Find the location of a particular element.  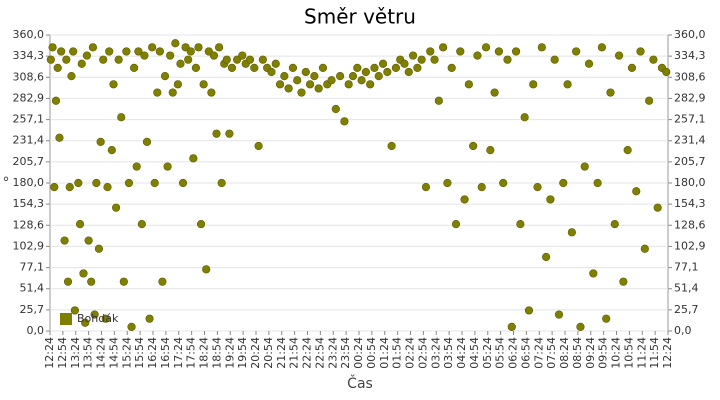

y-tick-label: 231,4 is located at coordinates (29, 140).